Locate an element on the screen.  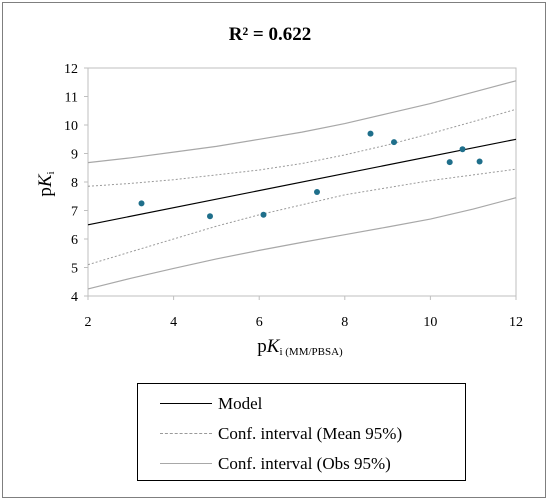
y-tick-label: 7 is located at coordinates (74, 212).